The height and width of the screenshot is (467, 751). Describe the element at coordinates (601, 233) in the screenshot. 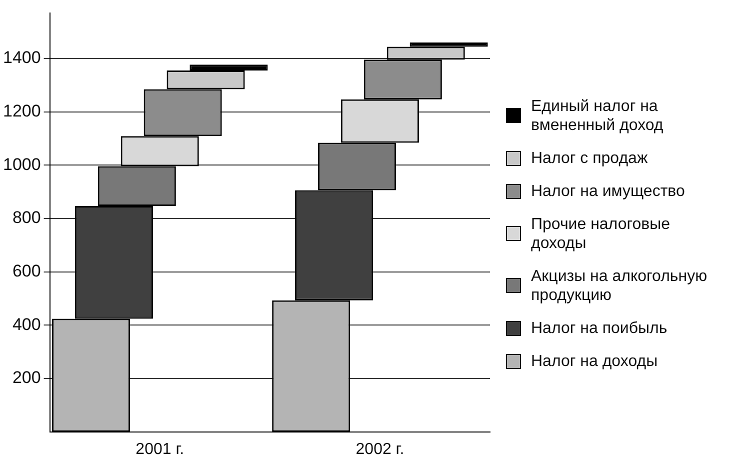

I see `legend-label: Прочие налоговые доходы` at that location.